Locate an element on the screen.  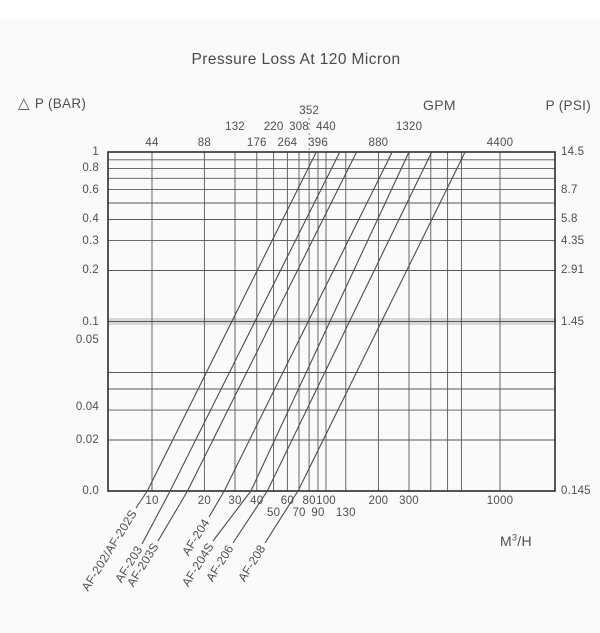
bottom-tick-label-1000: 1000 is located at coordinates (500, 501).